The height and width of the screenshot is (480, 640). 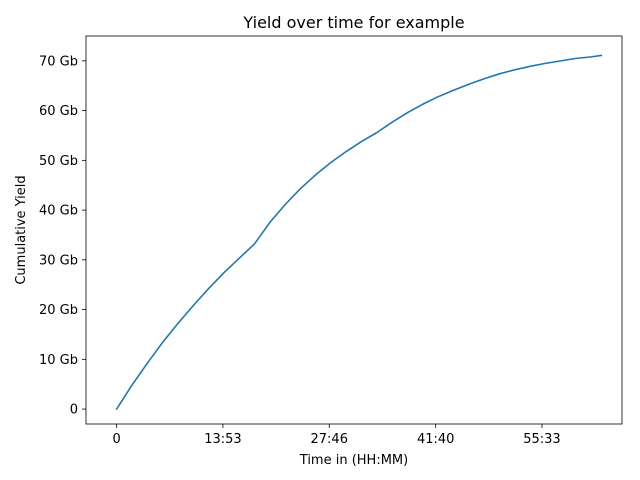 I want to click on y-tick-label: 60 Gb, so click(x=58, y=111).